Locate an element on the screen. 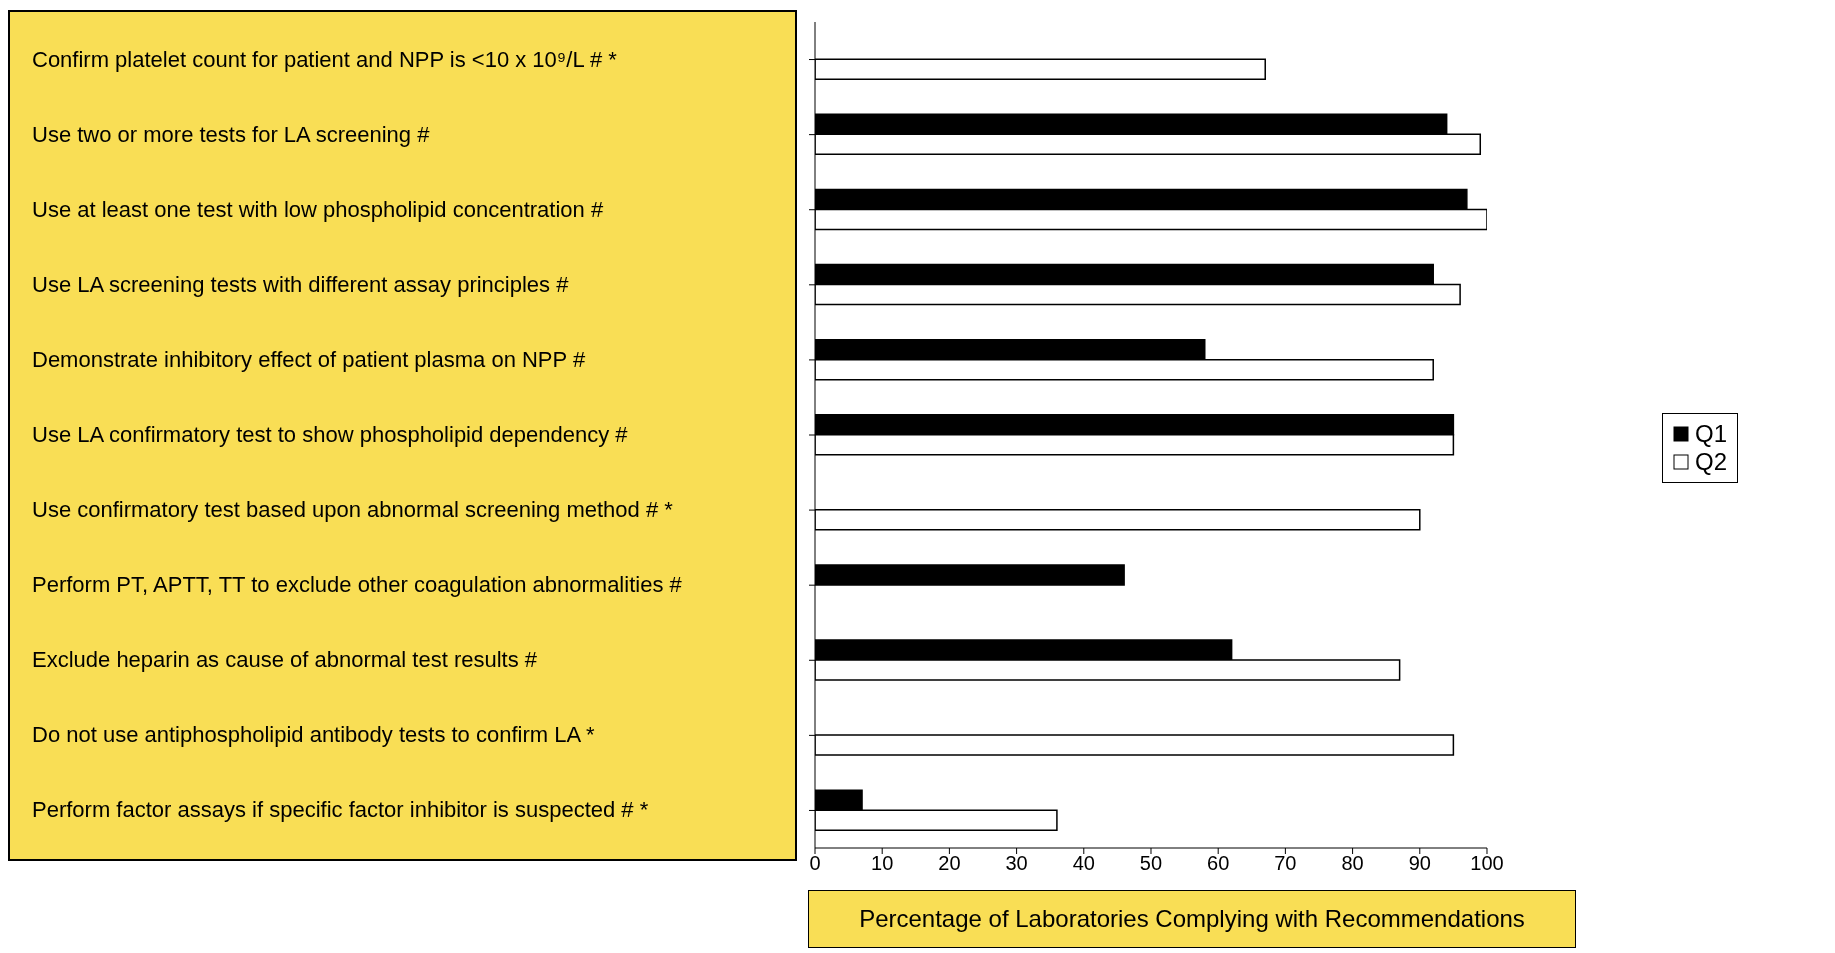 This screenshot has width=1835, height=953. x-tick-label: 50 is located at coordinates (1151, 863).